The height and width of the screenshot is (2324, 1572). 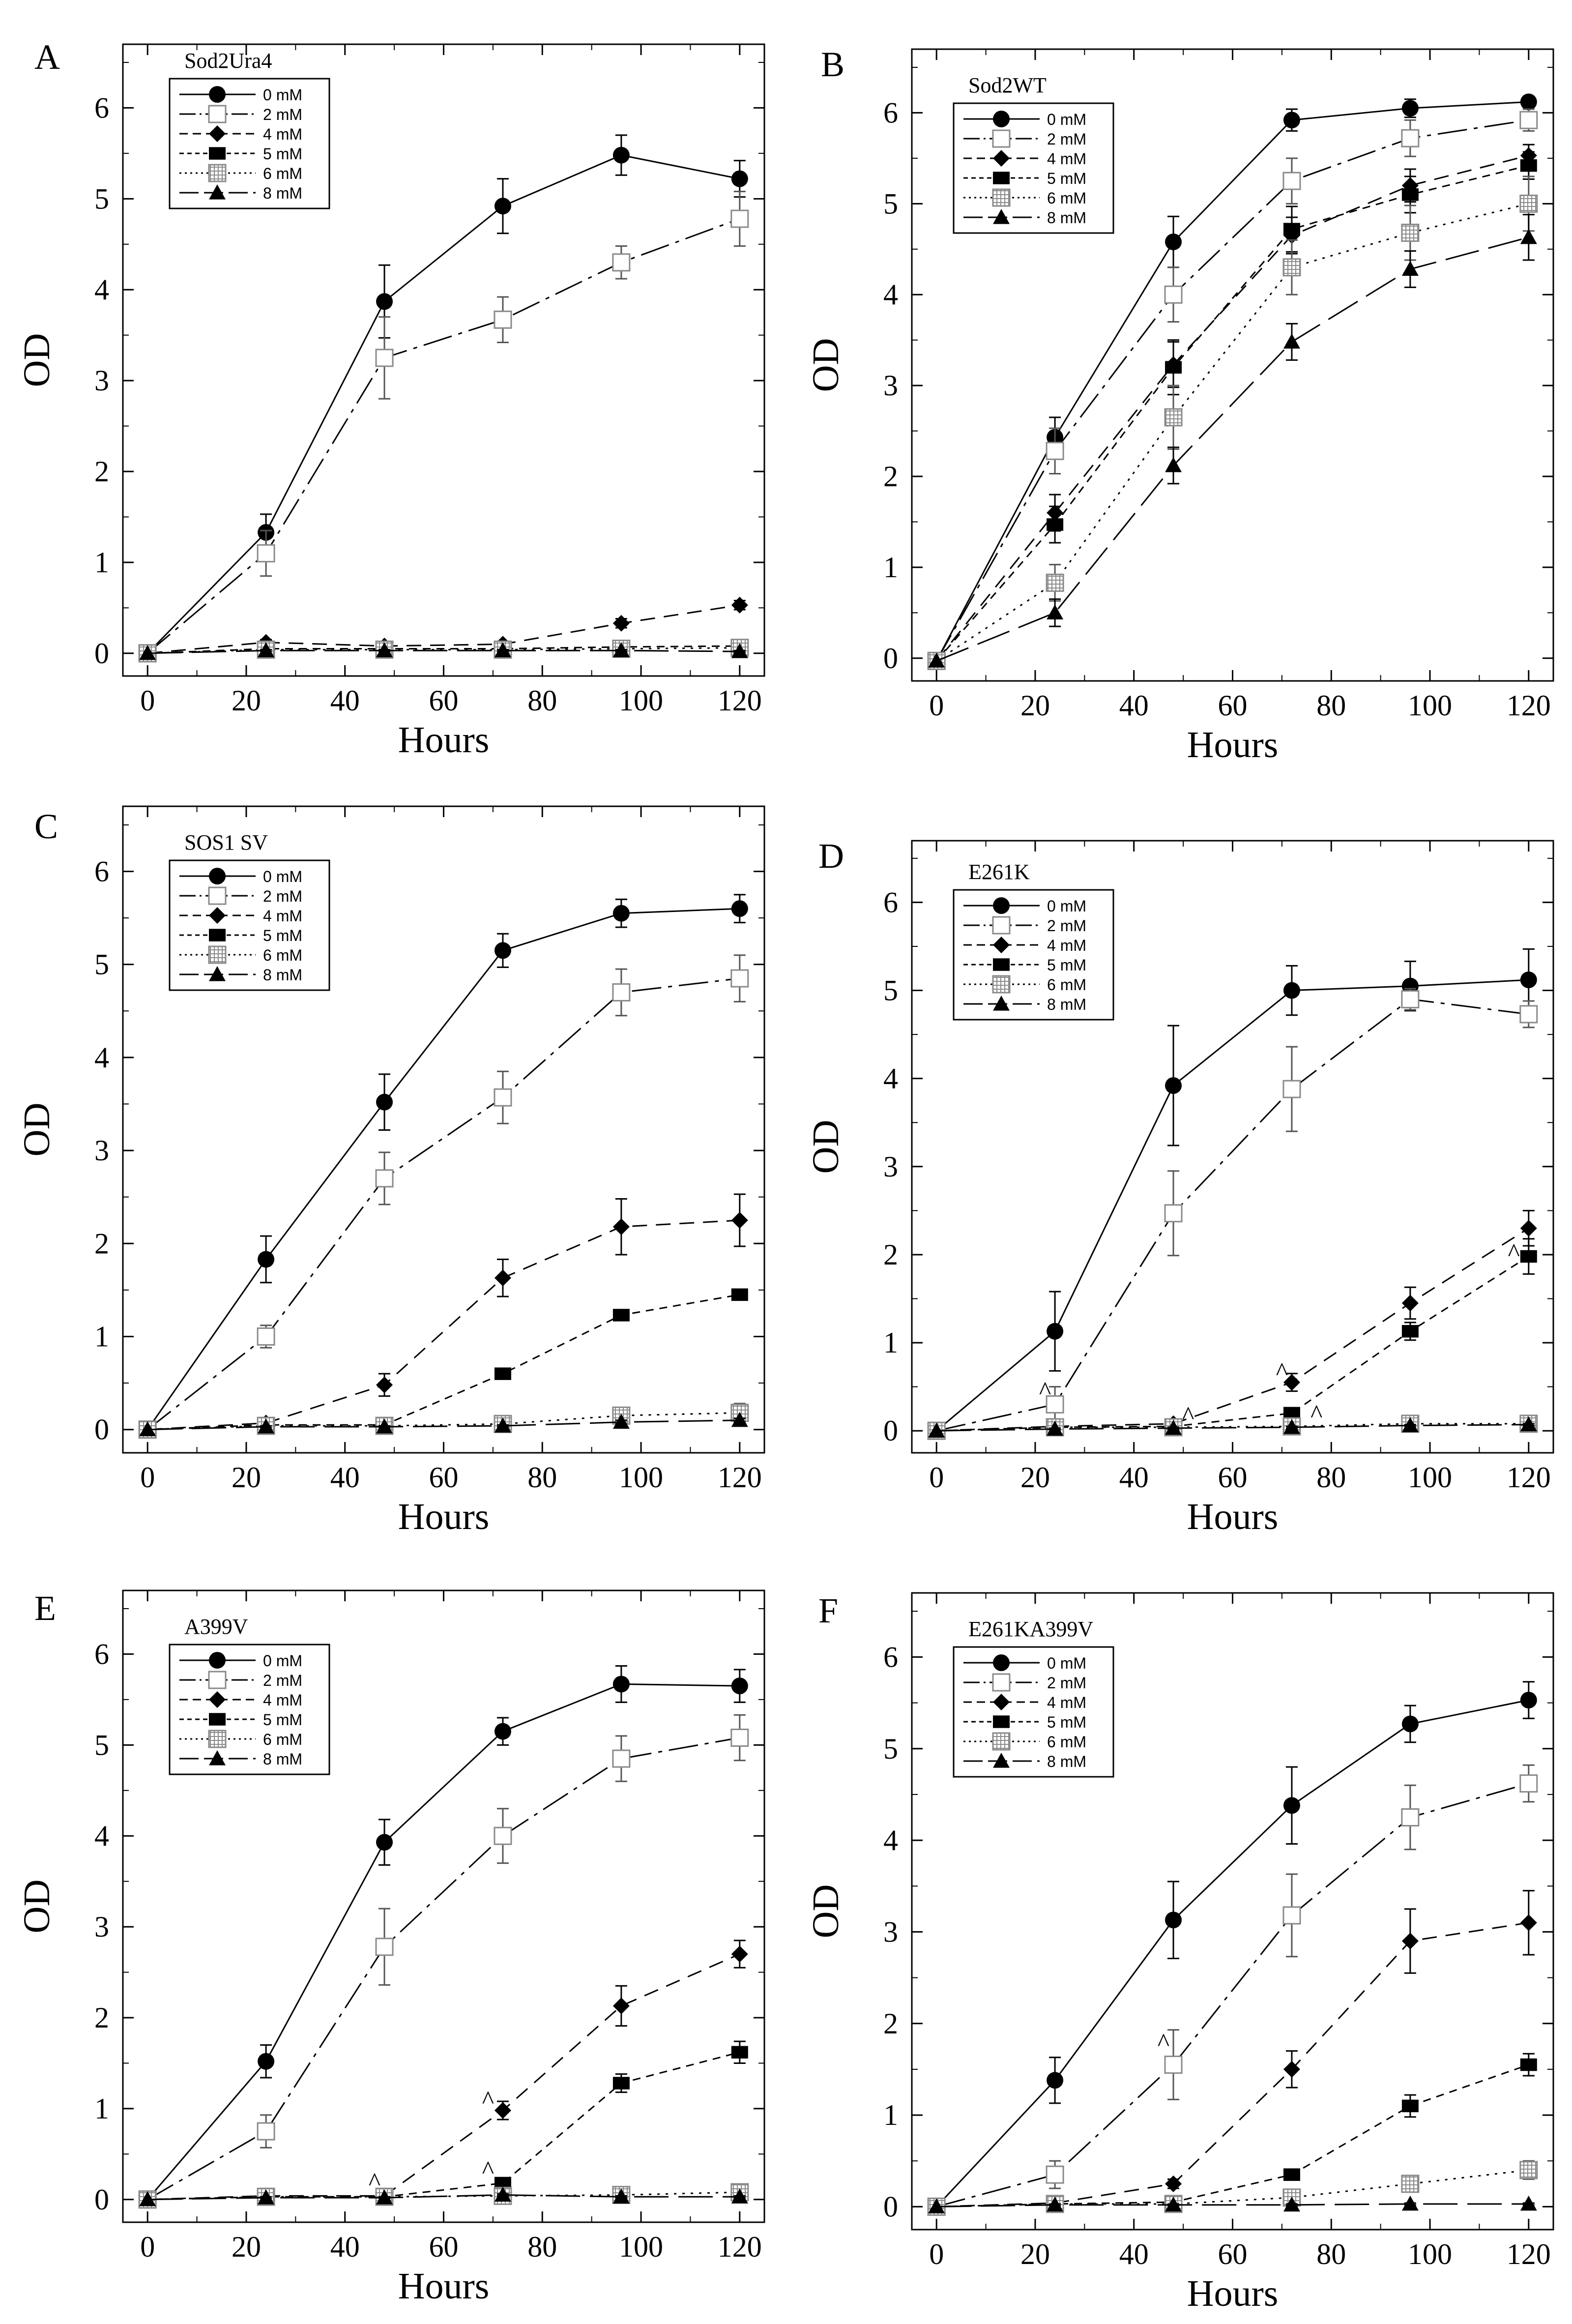 What do you see at coordinates (216, 1627) in the screenshot?
I see `legend-title: A399V` at bounding box center [216, 1627].